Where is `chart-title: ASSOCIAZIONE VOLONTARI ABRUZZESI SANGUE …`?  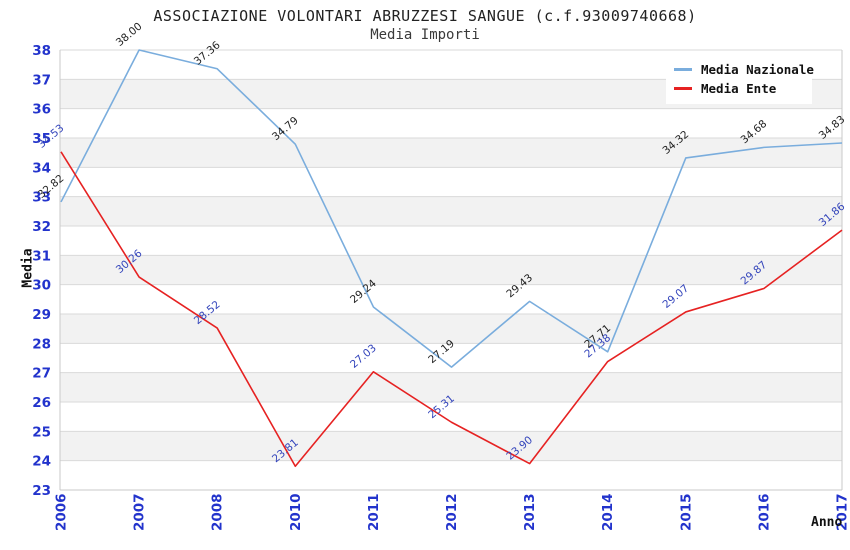
chart-title: ASSOCIAZIONE VOLONTARI ABRUZZESI SANGUE … is located at coordinates (425, 16).